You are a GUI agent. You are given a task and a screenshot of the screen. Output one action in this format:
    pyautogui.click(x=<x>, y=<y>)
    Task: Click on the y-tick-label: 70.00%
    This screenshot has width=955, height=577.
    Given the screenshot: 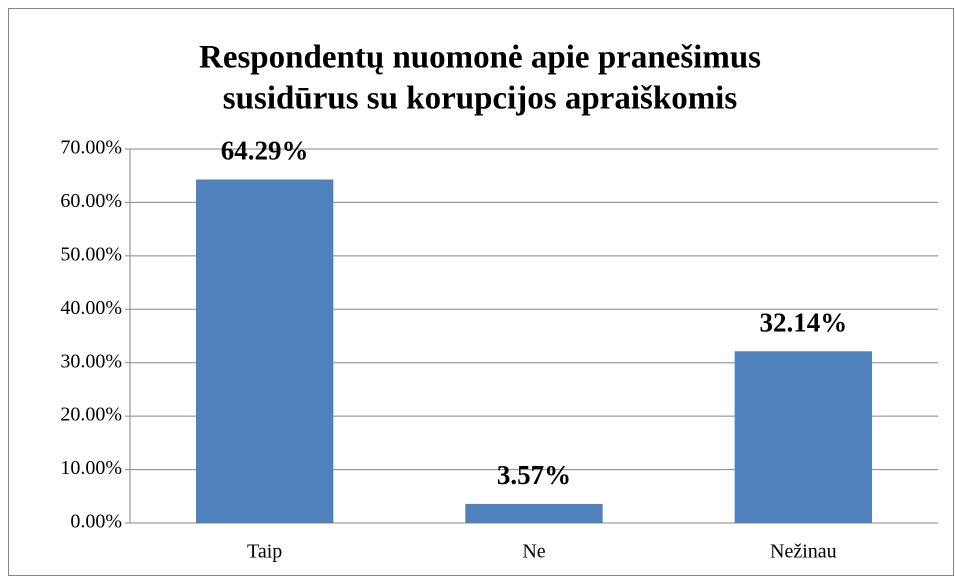 What is the action you would take?
    pyautogui.click(x=91, y=148)
    